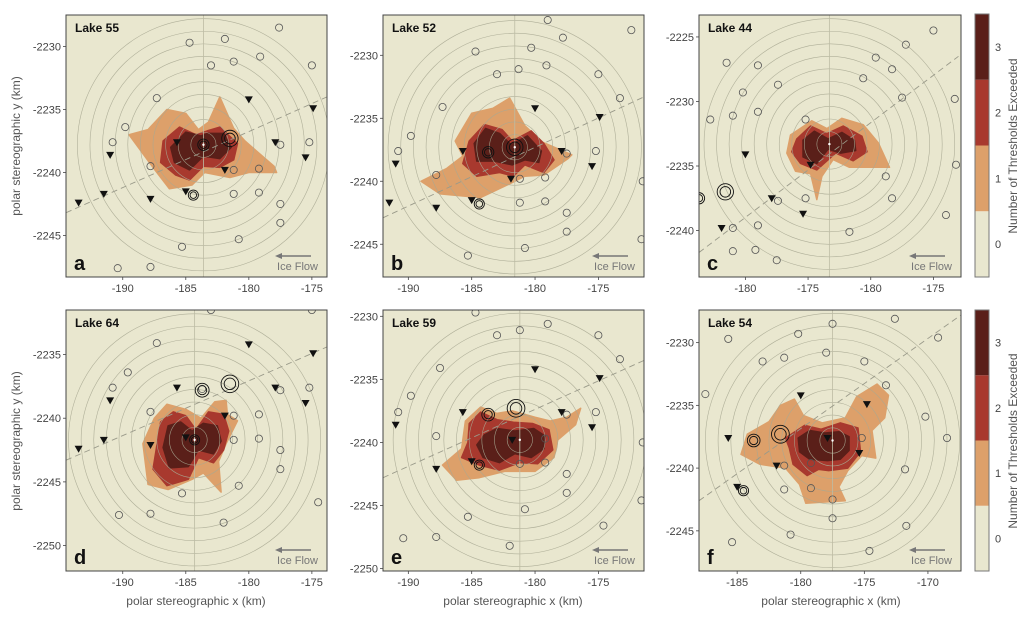 The image size is (1024, 619). What do you see at coordinates (998, 245) in the screenshot?
I see `colorbar-tick-label: 0` at bounding box center [998, 245].